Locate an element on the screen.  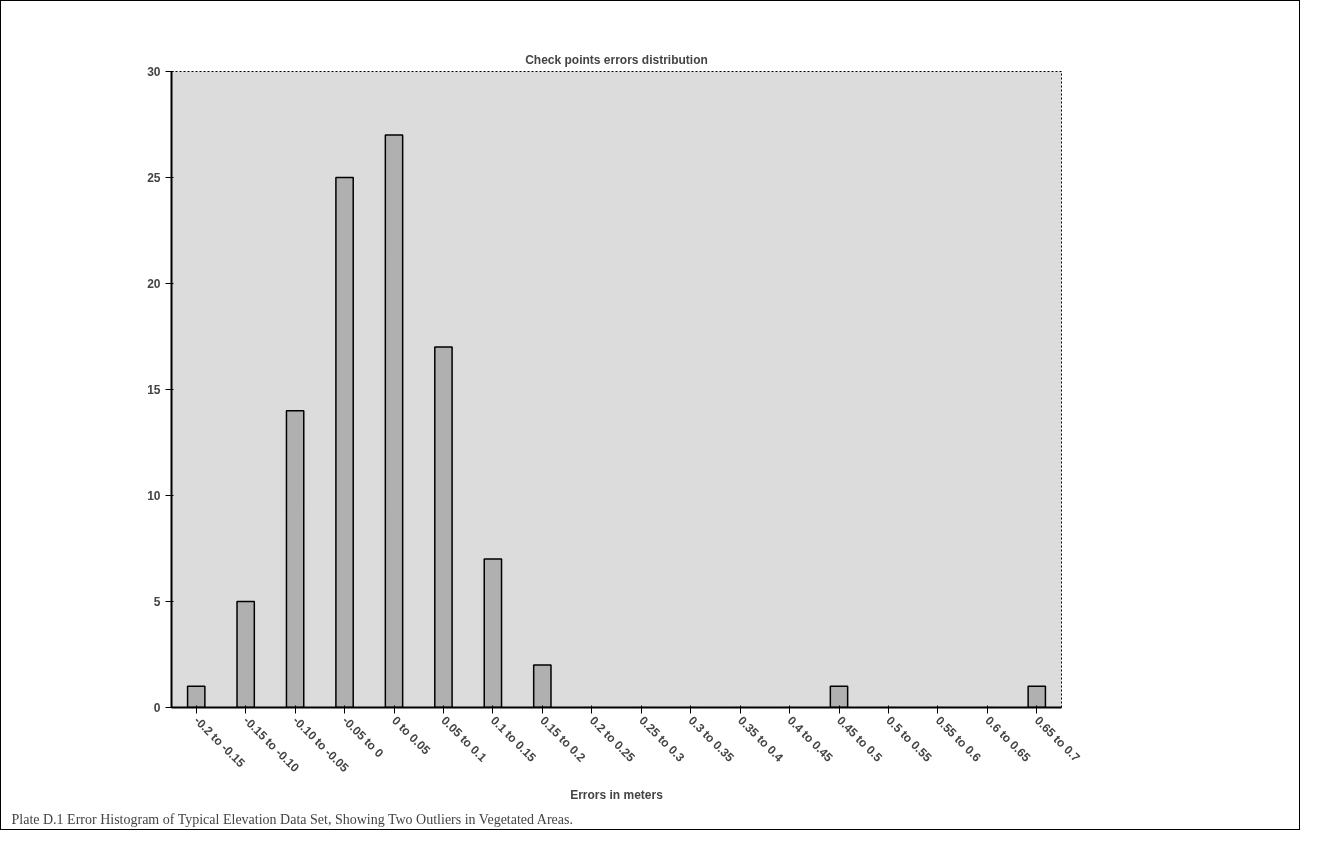
y-tick-label: 30 is located at coordinates (154, 72).